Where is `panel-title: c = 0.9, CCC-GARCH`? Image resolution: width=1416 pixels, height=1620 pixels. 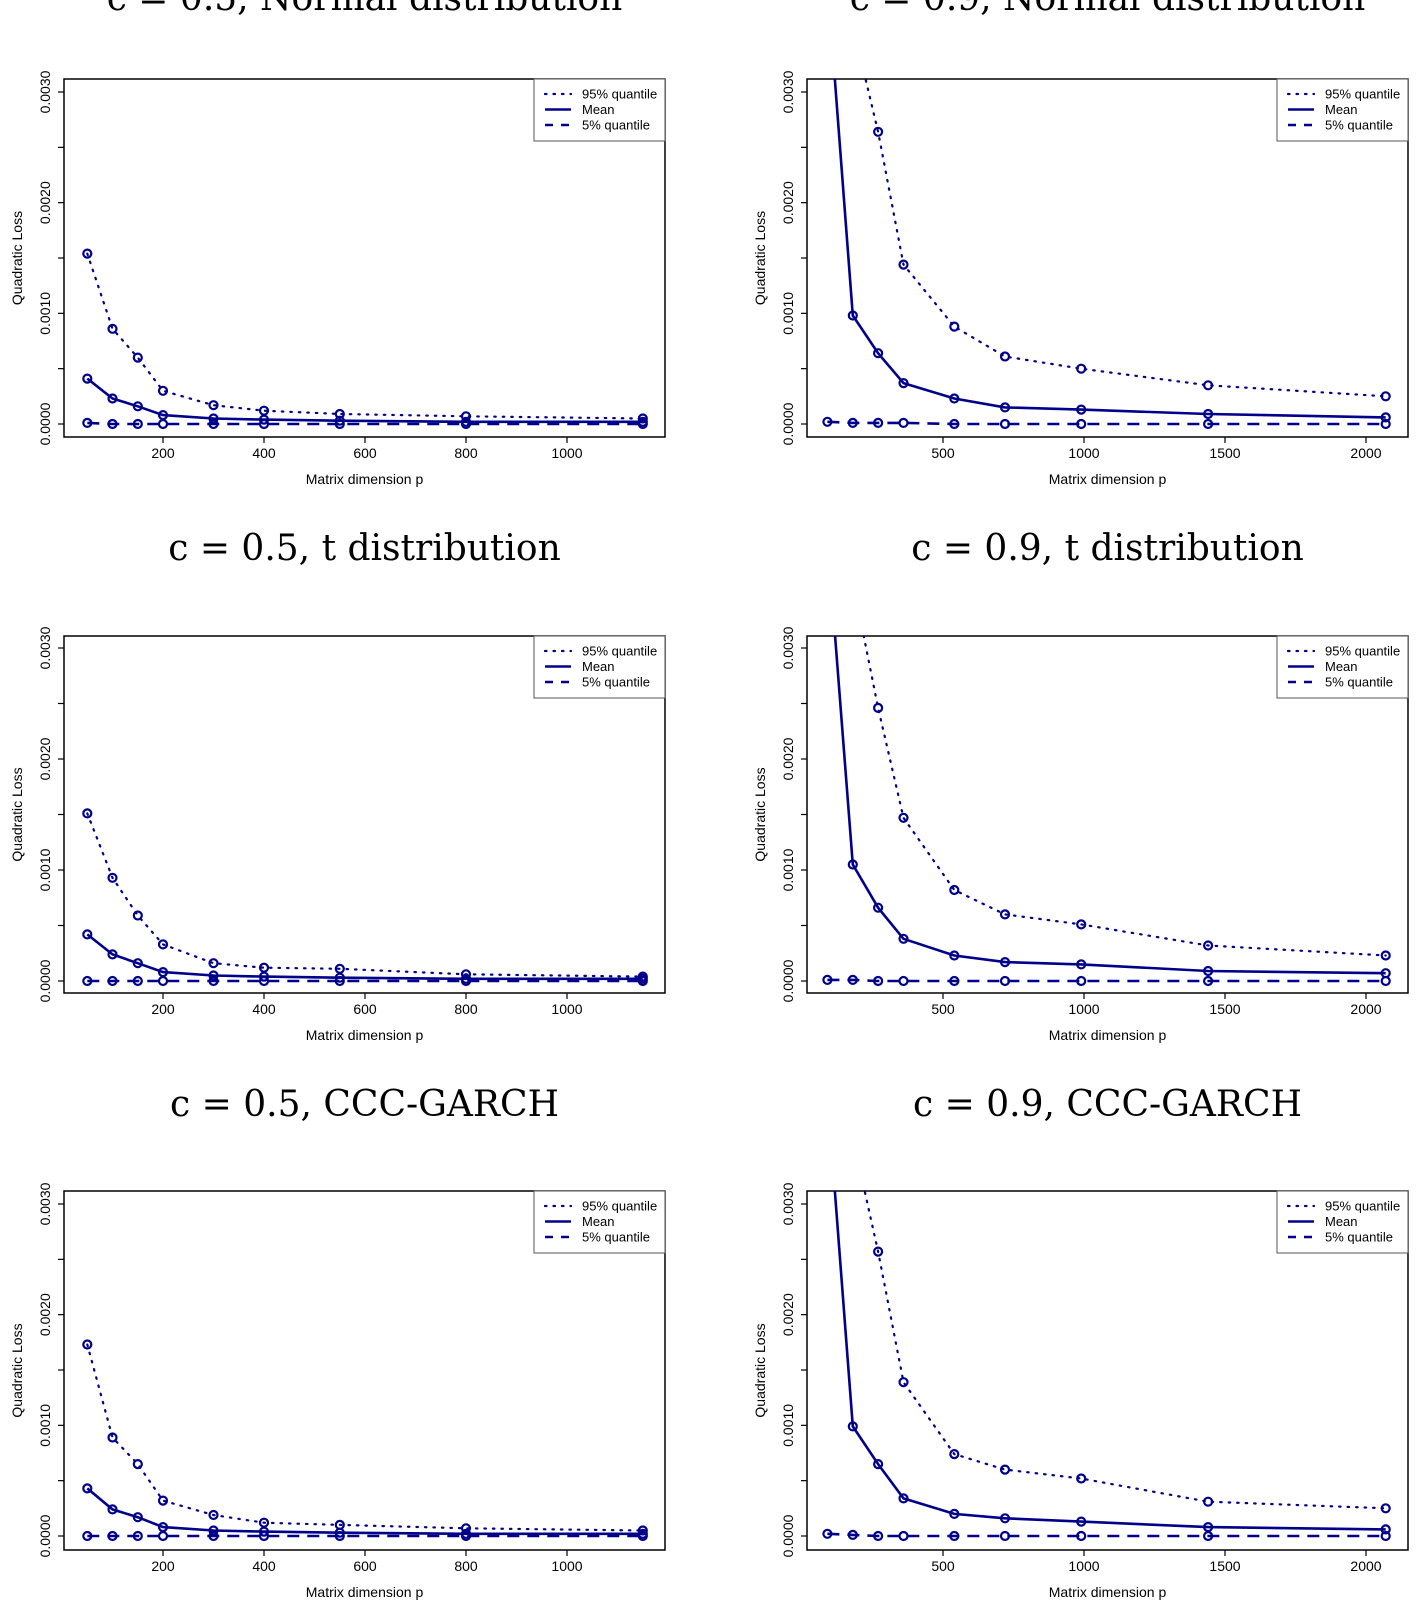 panel-title: c = 0.9, CCC-GARCH is located at coordinates (1107, 1104).